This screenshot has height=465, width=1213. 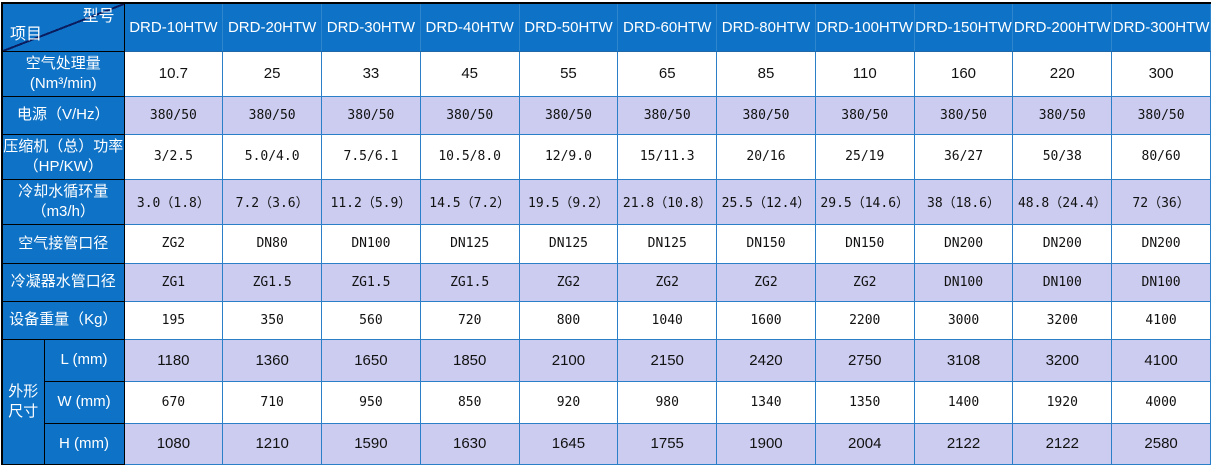 I want to click on spec-cell: 4100, so click(x=1161, y=320).